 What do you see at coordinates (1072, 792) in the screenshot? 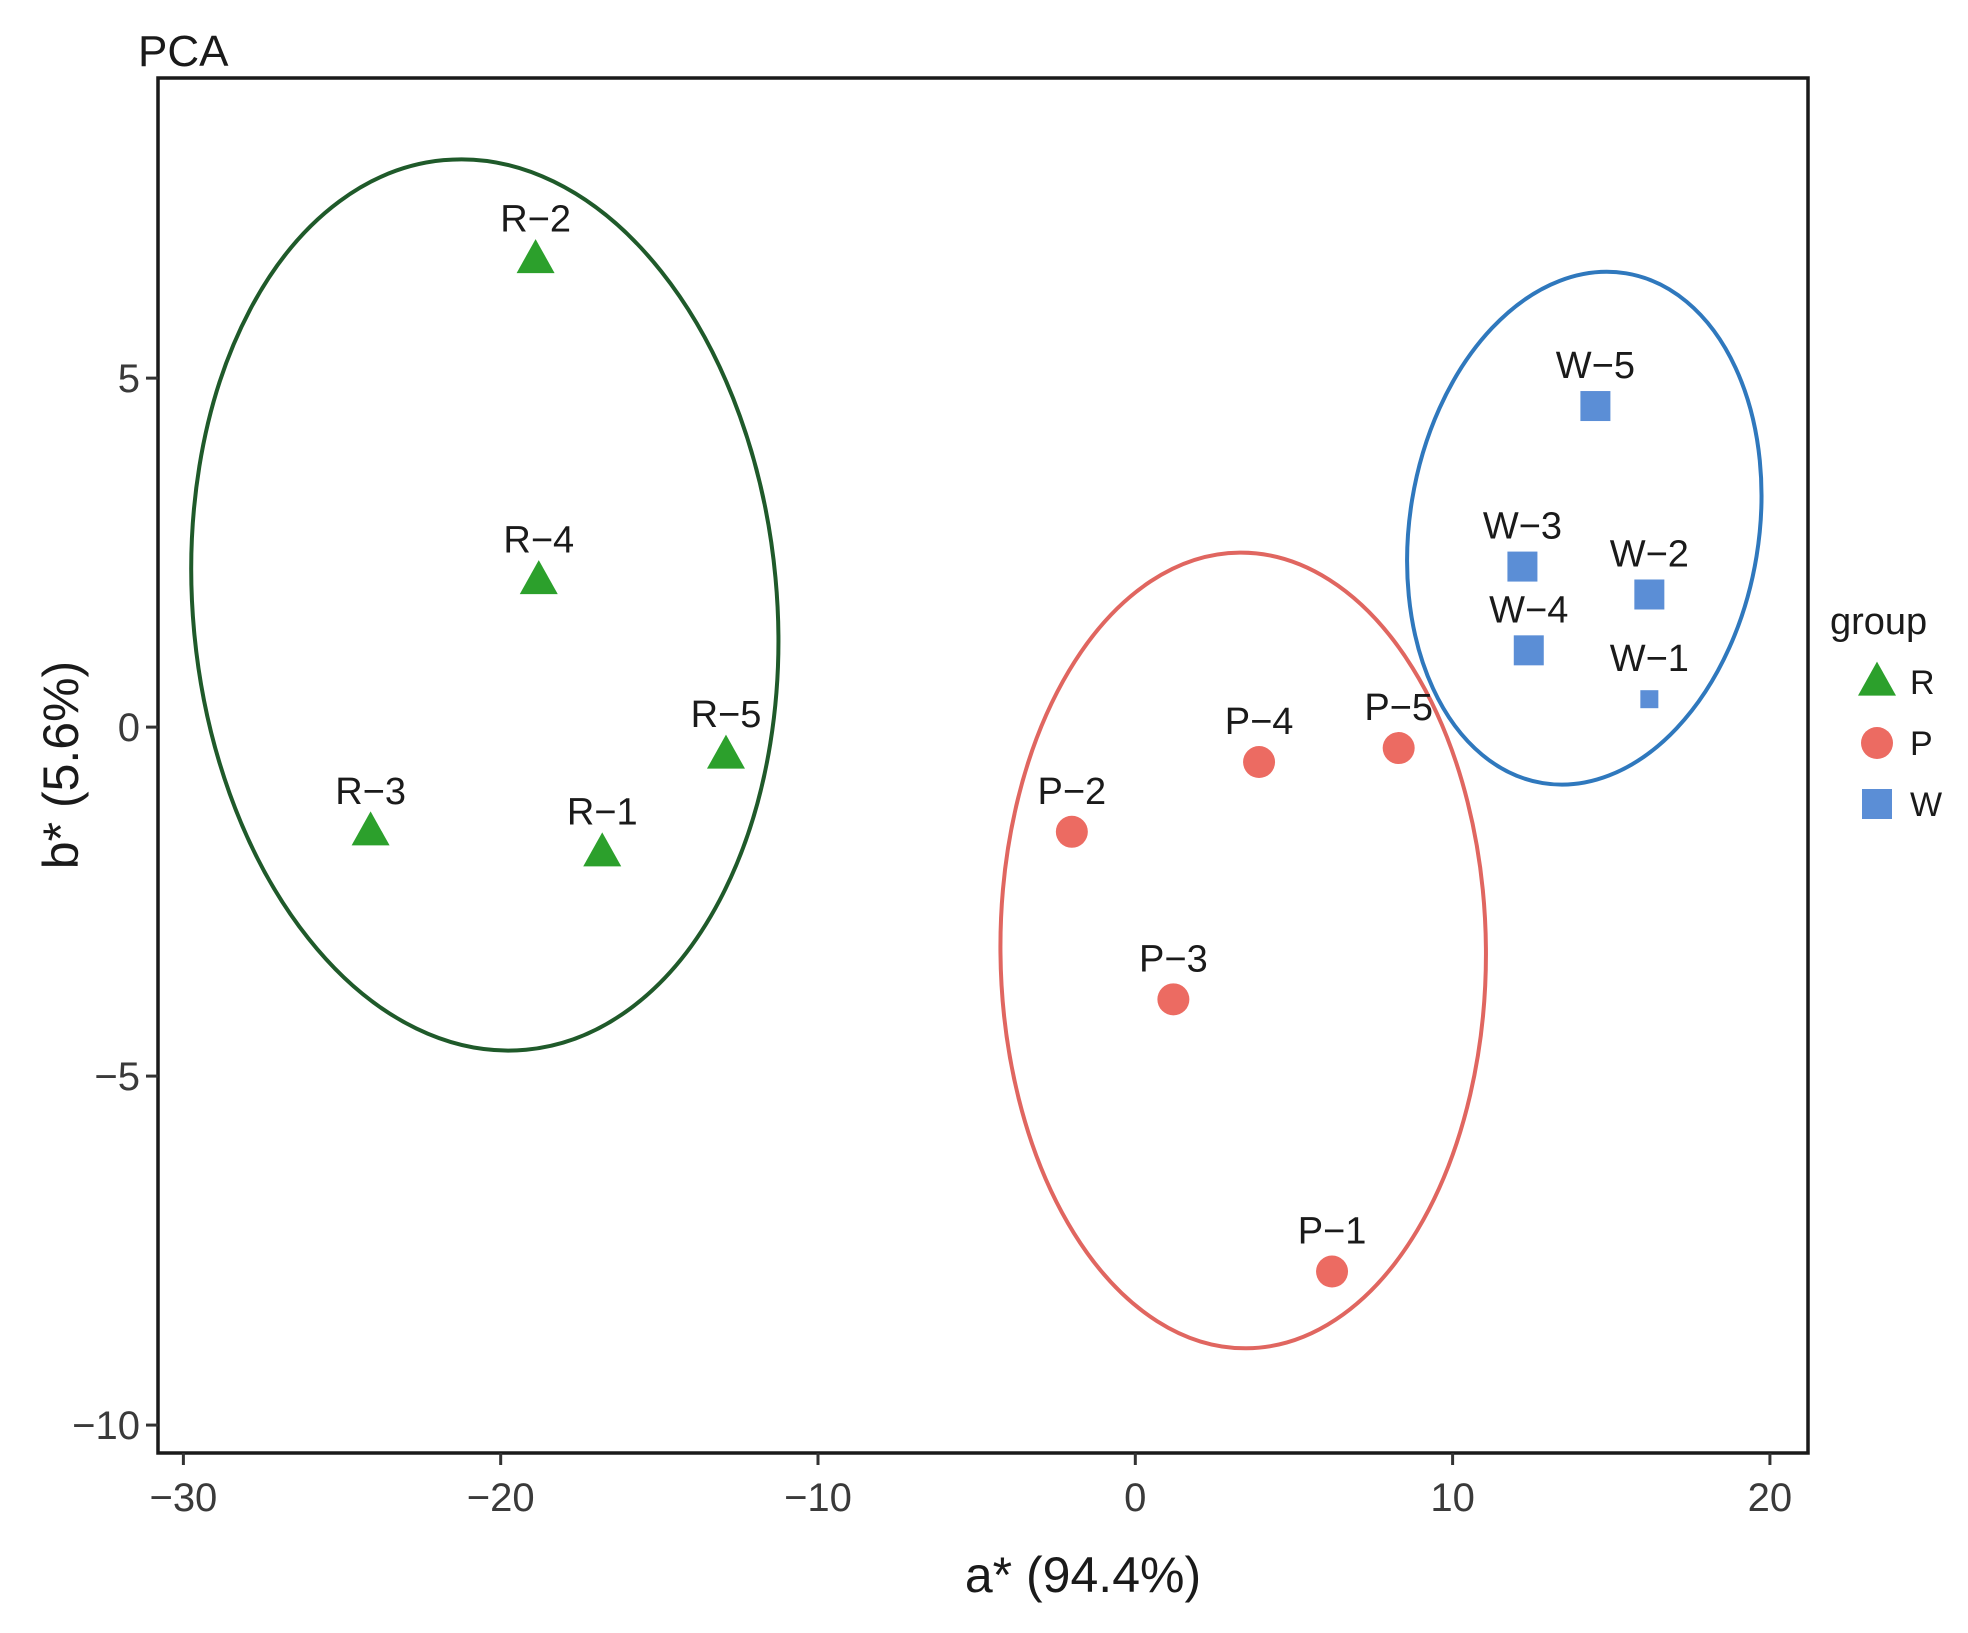
I see `point-label-P−2: P−2` at bounding box center [1072, 792].